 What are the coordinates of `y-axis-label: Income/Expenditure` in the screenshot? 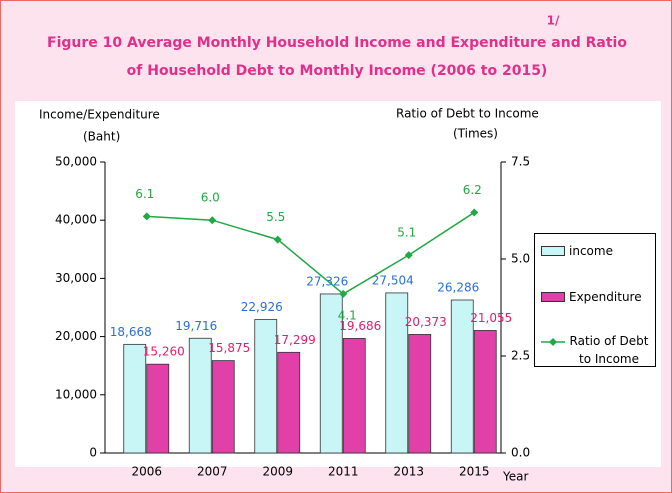 It's located at (99, 115).